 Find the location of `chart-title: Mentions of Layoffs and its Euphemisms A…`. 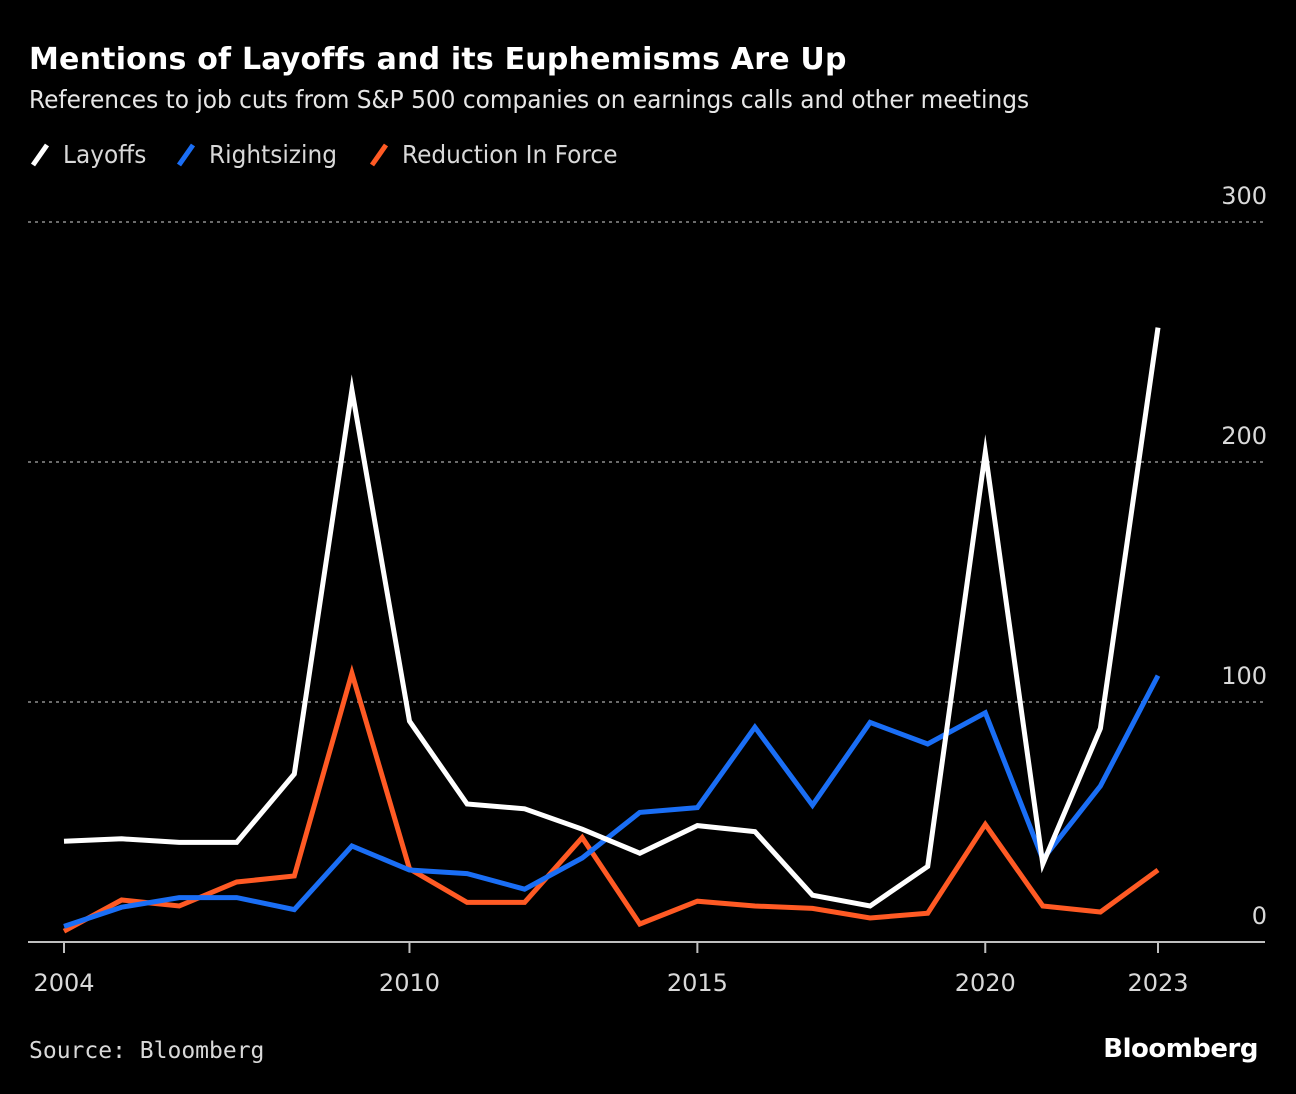

chart-title: Mentions of Layoffs and its Euphemisms A… is located at coordinates (438, 59).